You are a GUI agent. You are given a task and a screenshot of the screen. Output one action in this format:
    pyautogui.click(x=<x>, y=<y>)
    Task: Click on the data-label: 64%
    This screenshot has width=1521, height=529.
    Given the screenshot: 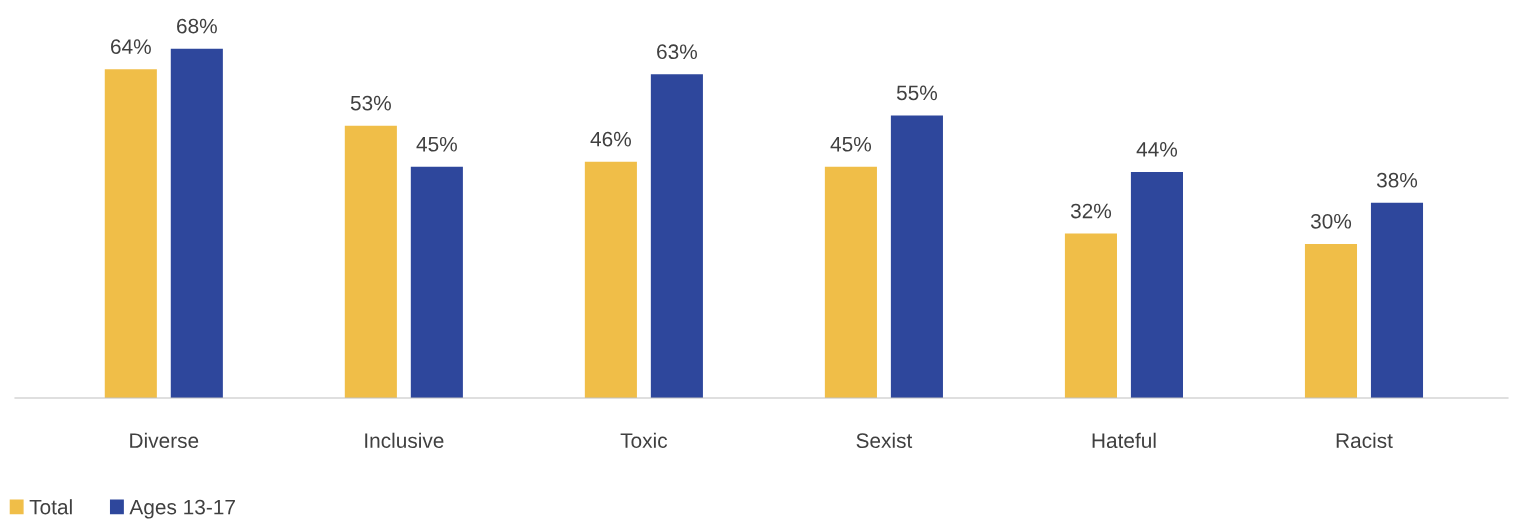 What is the action you would take?
    pyautogui.click(x=131, y=46)
    